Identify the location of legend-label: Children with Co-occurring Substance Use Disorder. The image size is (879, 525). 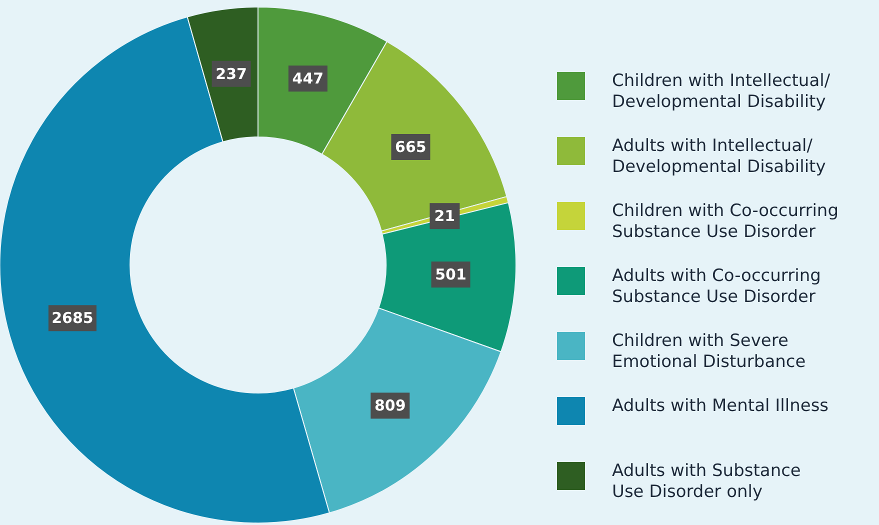
(725, 221).